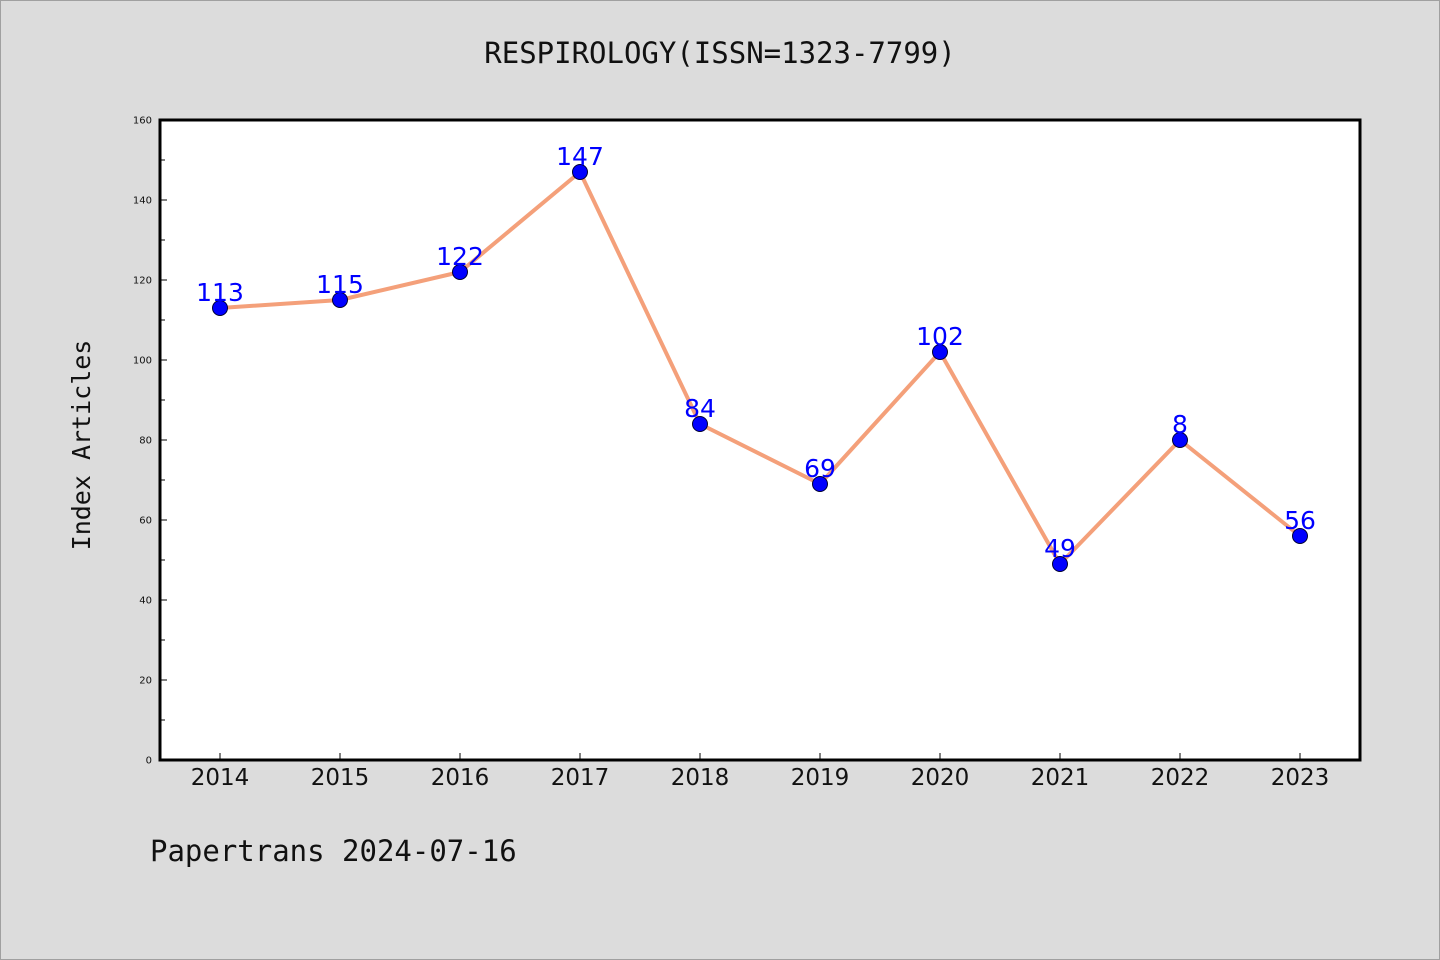 The width and height of the screenshot is (1440, 960). Describe the element at coordinates (149, 761) in the screenshot. I see `y-tick-label: 0` at that location.